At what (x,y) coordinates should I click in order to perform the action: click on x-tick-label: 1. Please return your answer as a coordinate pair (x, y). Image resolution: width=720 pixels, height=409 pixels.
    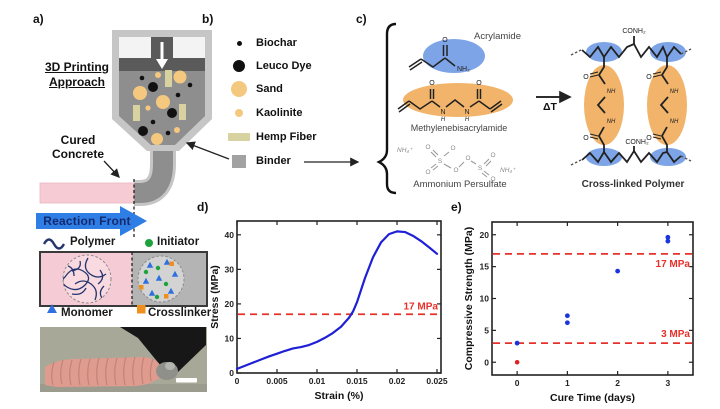
    Looking at the image, I should click on (567, 383).